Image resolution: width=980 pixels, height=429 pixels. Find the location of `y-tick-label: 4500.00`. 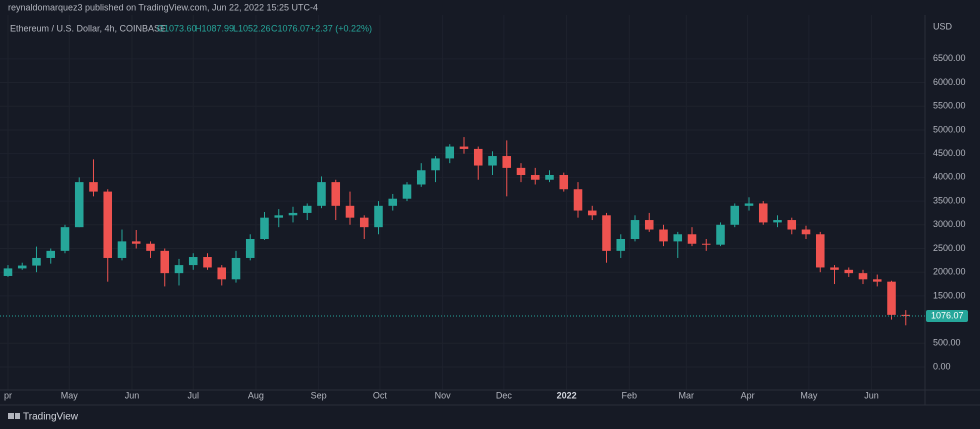

y-tick-label: 4500.00 is located at coordinates (949, 153).